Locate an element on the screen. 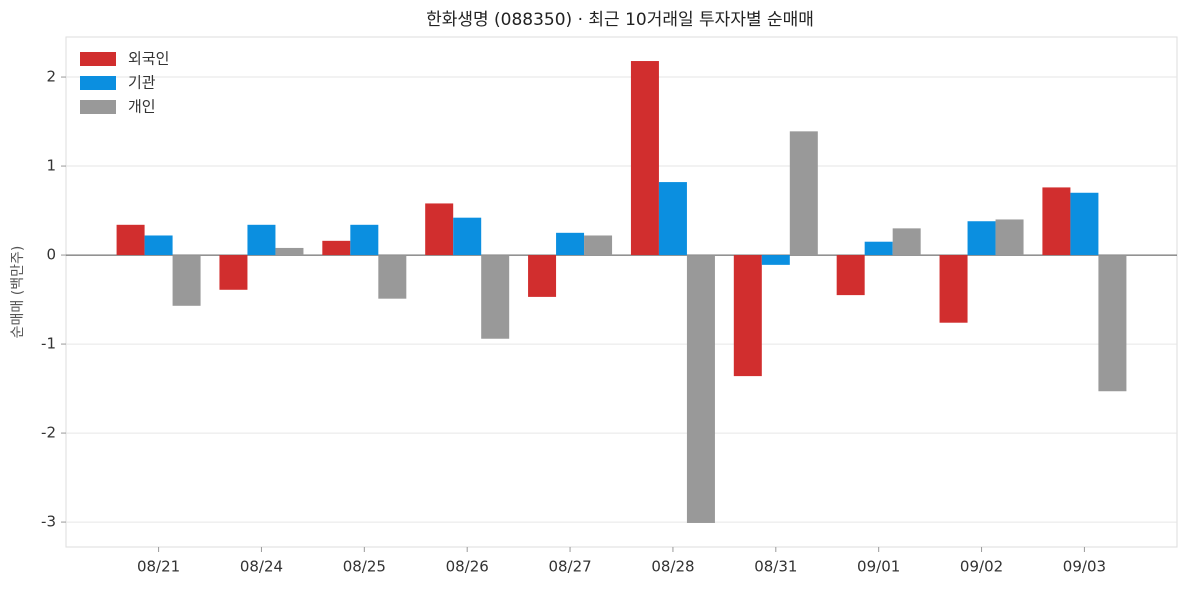 Image resolution: width=1187 pixels, height=591 pixels. x-tick-label: 08/27 is located at coordinates (569, 567).